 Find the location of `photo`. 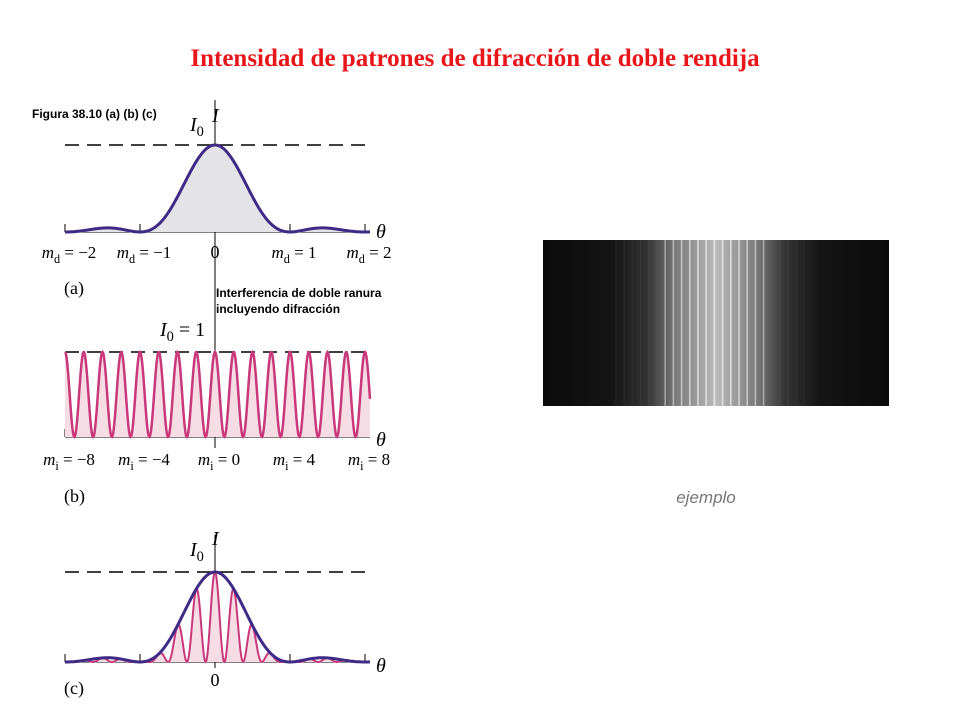

photo is located at coordinates (716, 323).